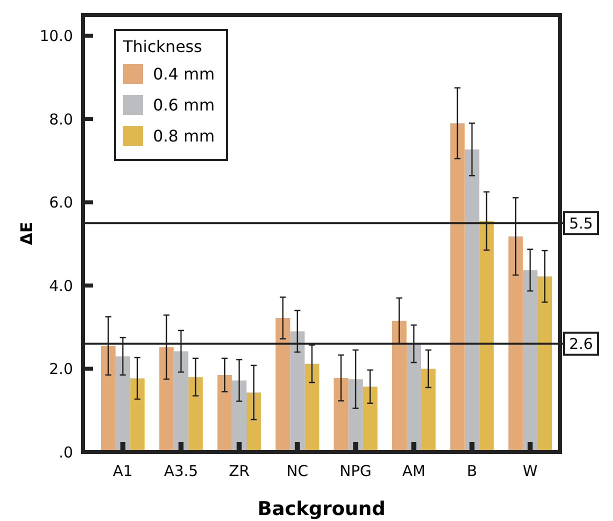 Image resolution: width=613 pixels, height=521 pixels. What do you see at coordinates (56, 36) in the screenshot?
I see `y-tick-label: 10.0` at bounding box center [56, 36].